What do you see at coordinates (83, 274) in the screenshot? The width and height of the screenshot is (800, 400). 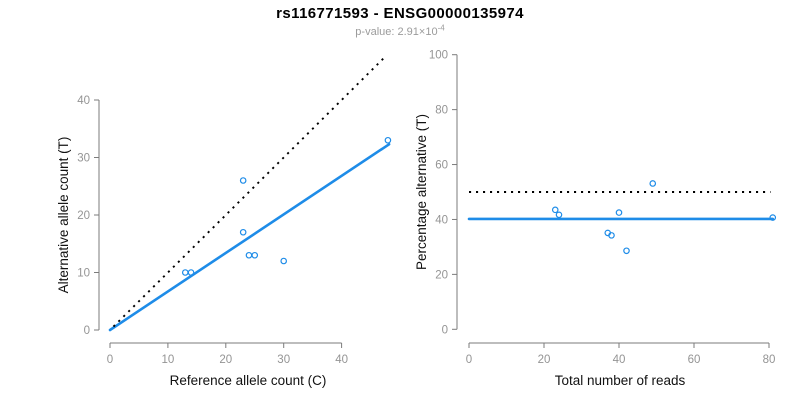 I see `y-tick-label: 10` at bounding box center [83, 274].